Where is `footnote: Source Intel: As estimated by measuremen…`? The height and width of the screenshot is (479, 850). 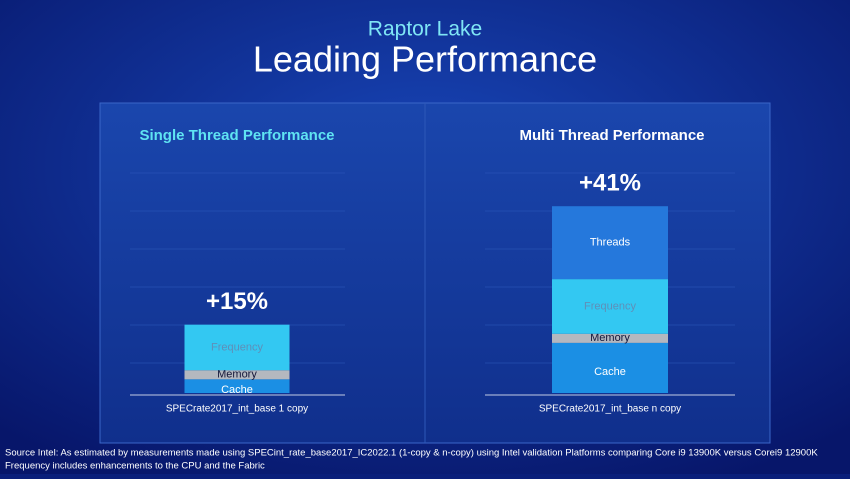 footnote: Source Intel: As estimated by measuremen… is located at coordinates (411, 453).